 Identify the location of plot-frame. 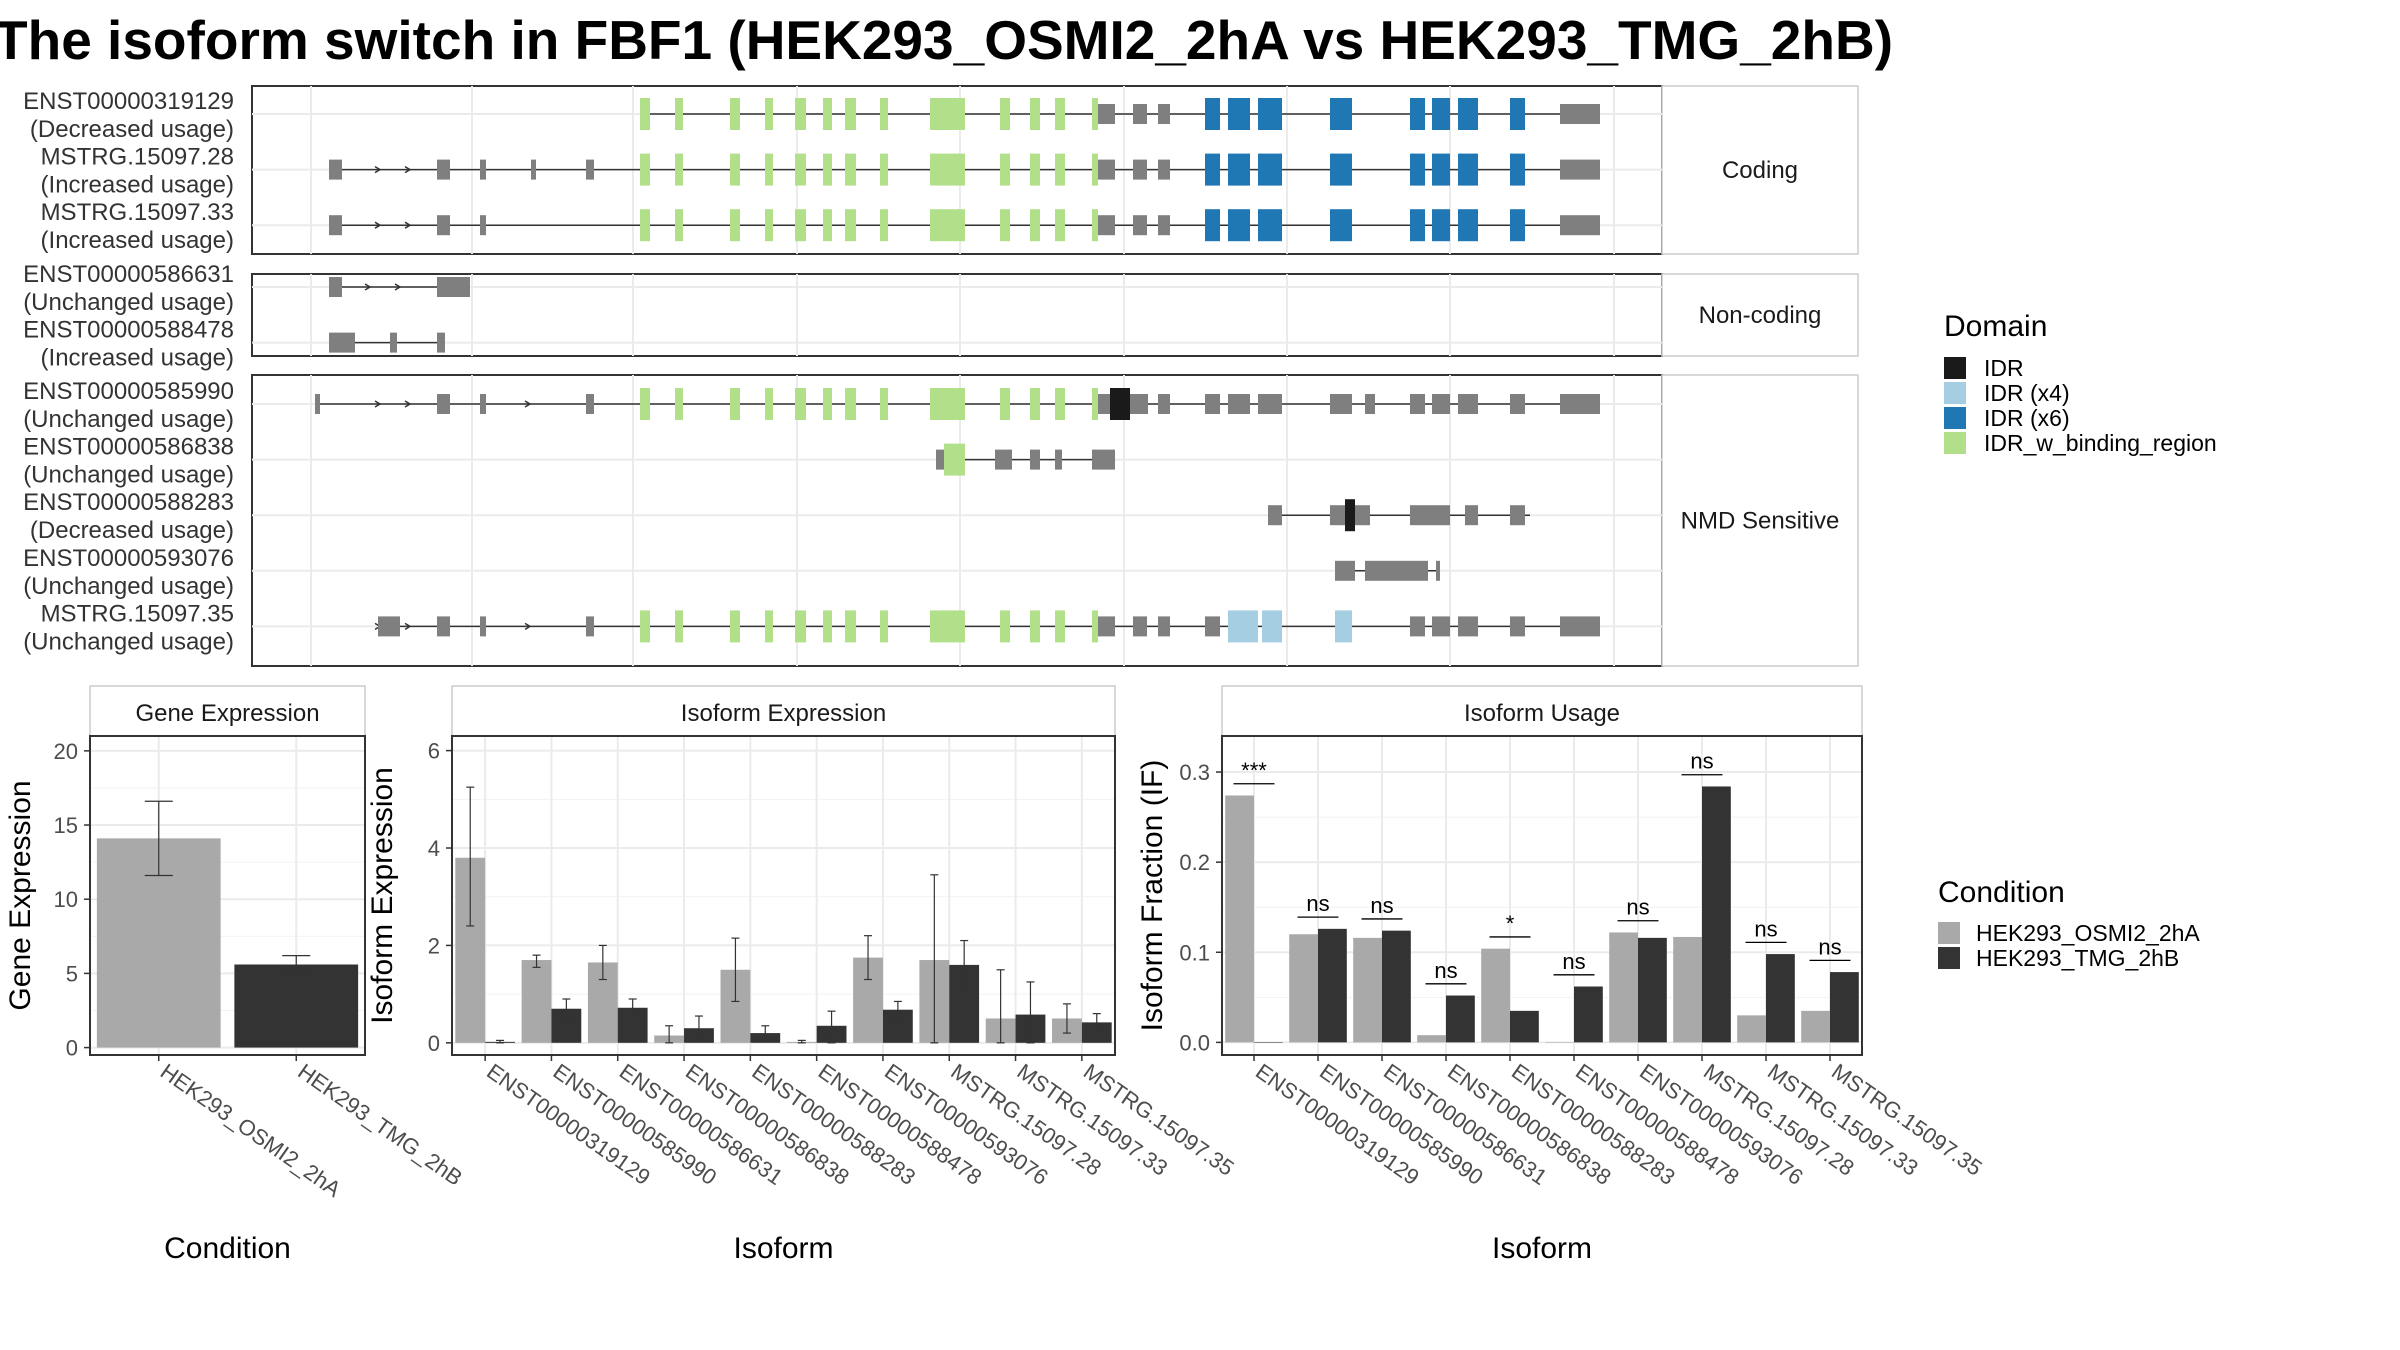
(227, 895).